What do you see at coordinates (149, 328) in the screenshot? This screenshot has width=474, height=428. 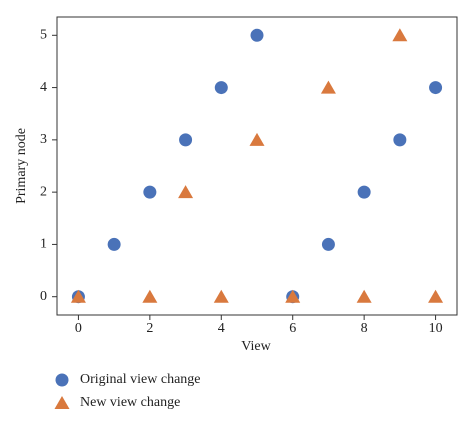 I see `x-tick-label: 2` at bounding box center [149, 328].